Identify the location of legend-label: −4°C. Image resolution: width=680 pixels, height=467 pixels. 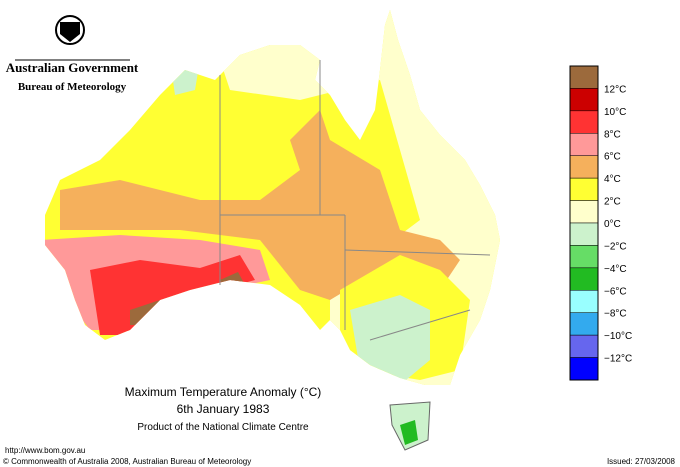
(615, 269).